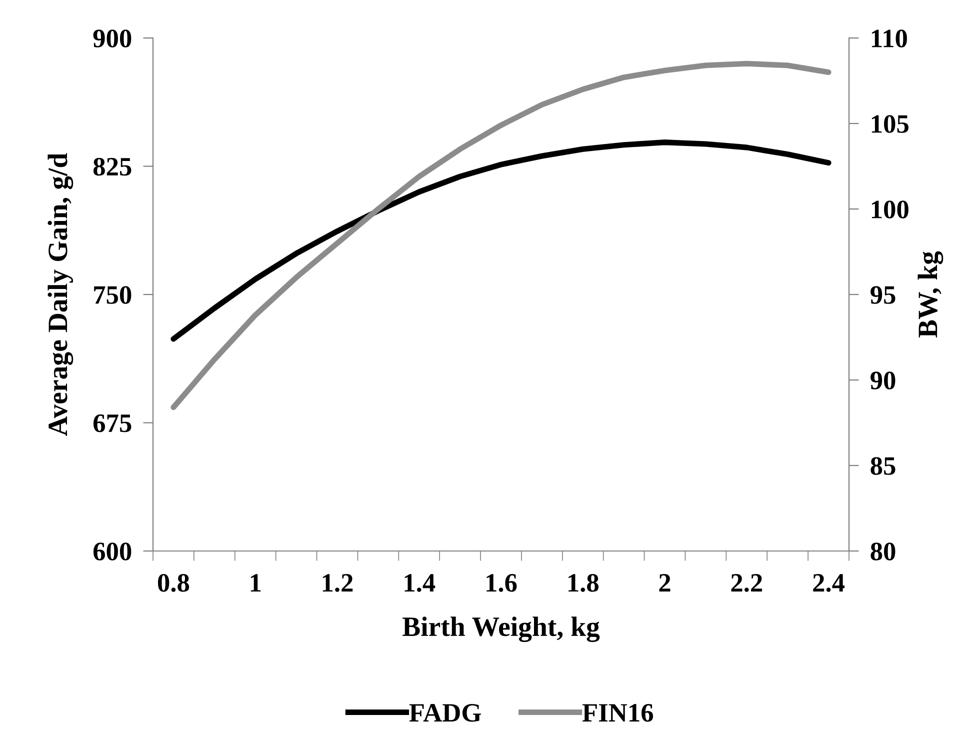  What do you see at coordinates (112, 423) in the screenshot?
I see `y-tick-label: 675` at bounding box center [112, 423].